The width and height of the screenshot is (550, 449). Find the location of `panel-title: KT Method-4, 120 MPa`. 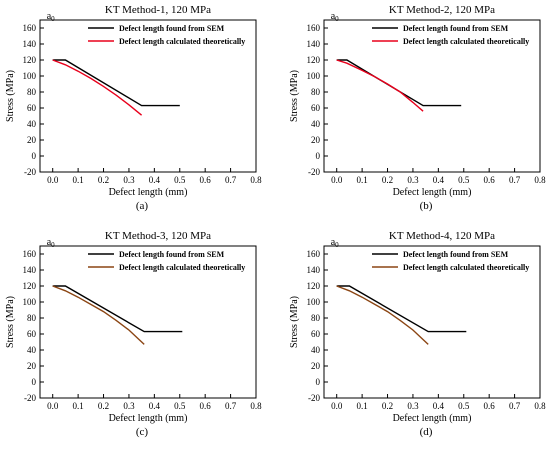

panel-title: KT Method-4, 120 MPa is located at coordinates (442, 236).